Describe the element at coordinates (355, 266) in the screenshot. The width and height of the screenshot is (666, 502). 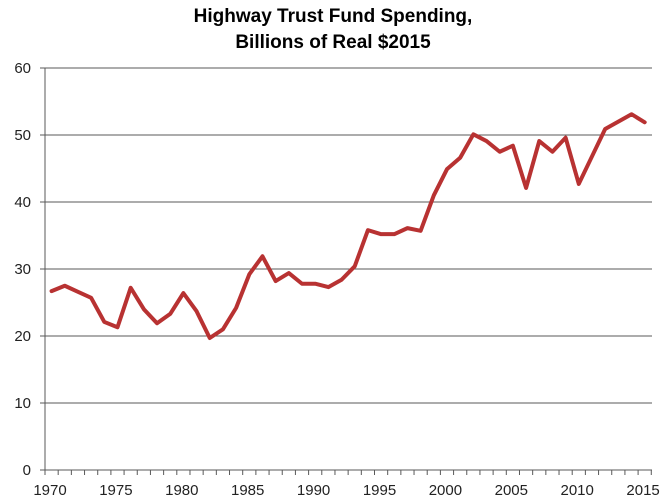
I see `data-point-1993` at that location.